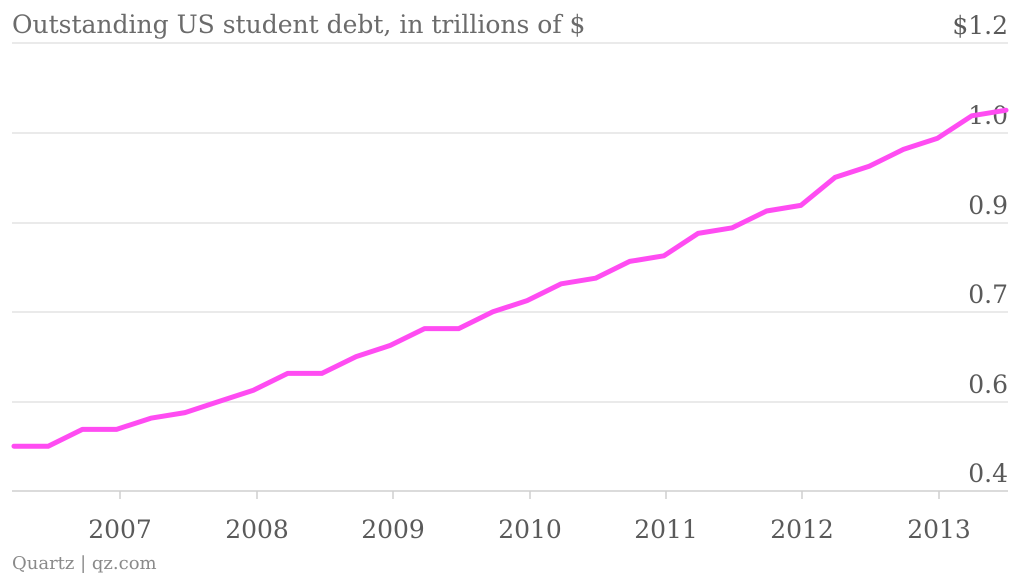 This screenshot has width=1024, height=577. I want to click on source-credit: Quartz | qz.com, so click(84, 563).